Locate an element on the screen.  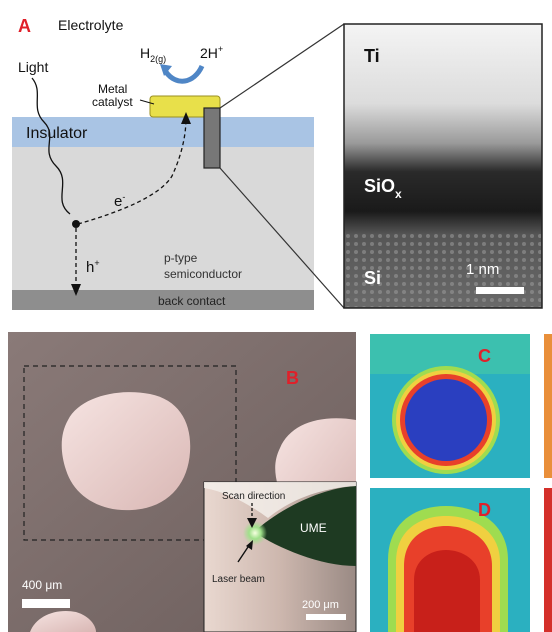
heatmap-c-spot is located at coordinates (446, 420).